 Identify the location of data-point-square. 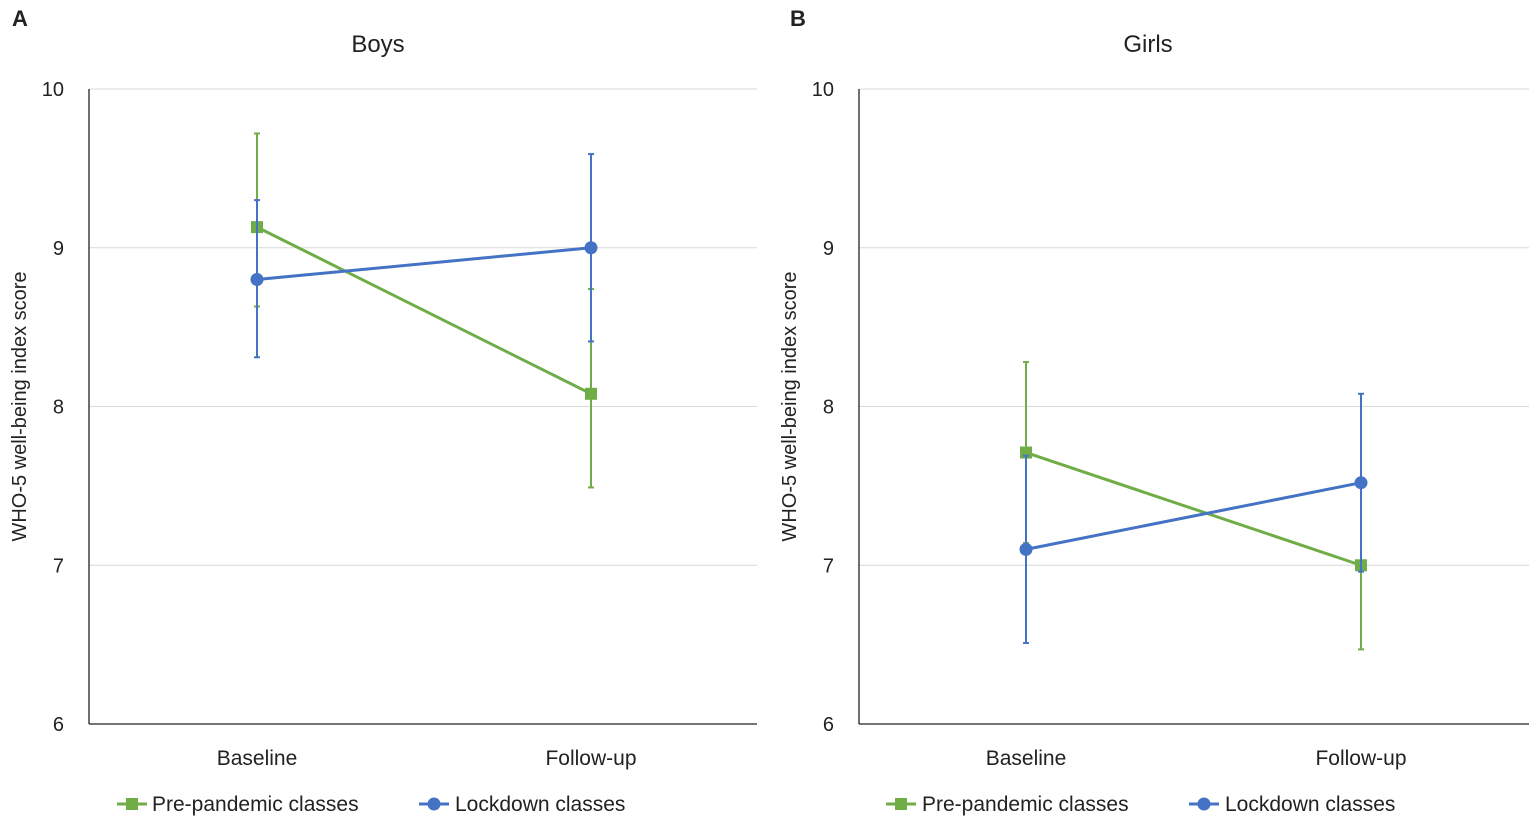
(591, 393).